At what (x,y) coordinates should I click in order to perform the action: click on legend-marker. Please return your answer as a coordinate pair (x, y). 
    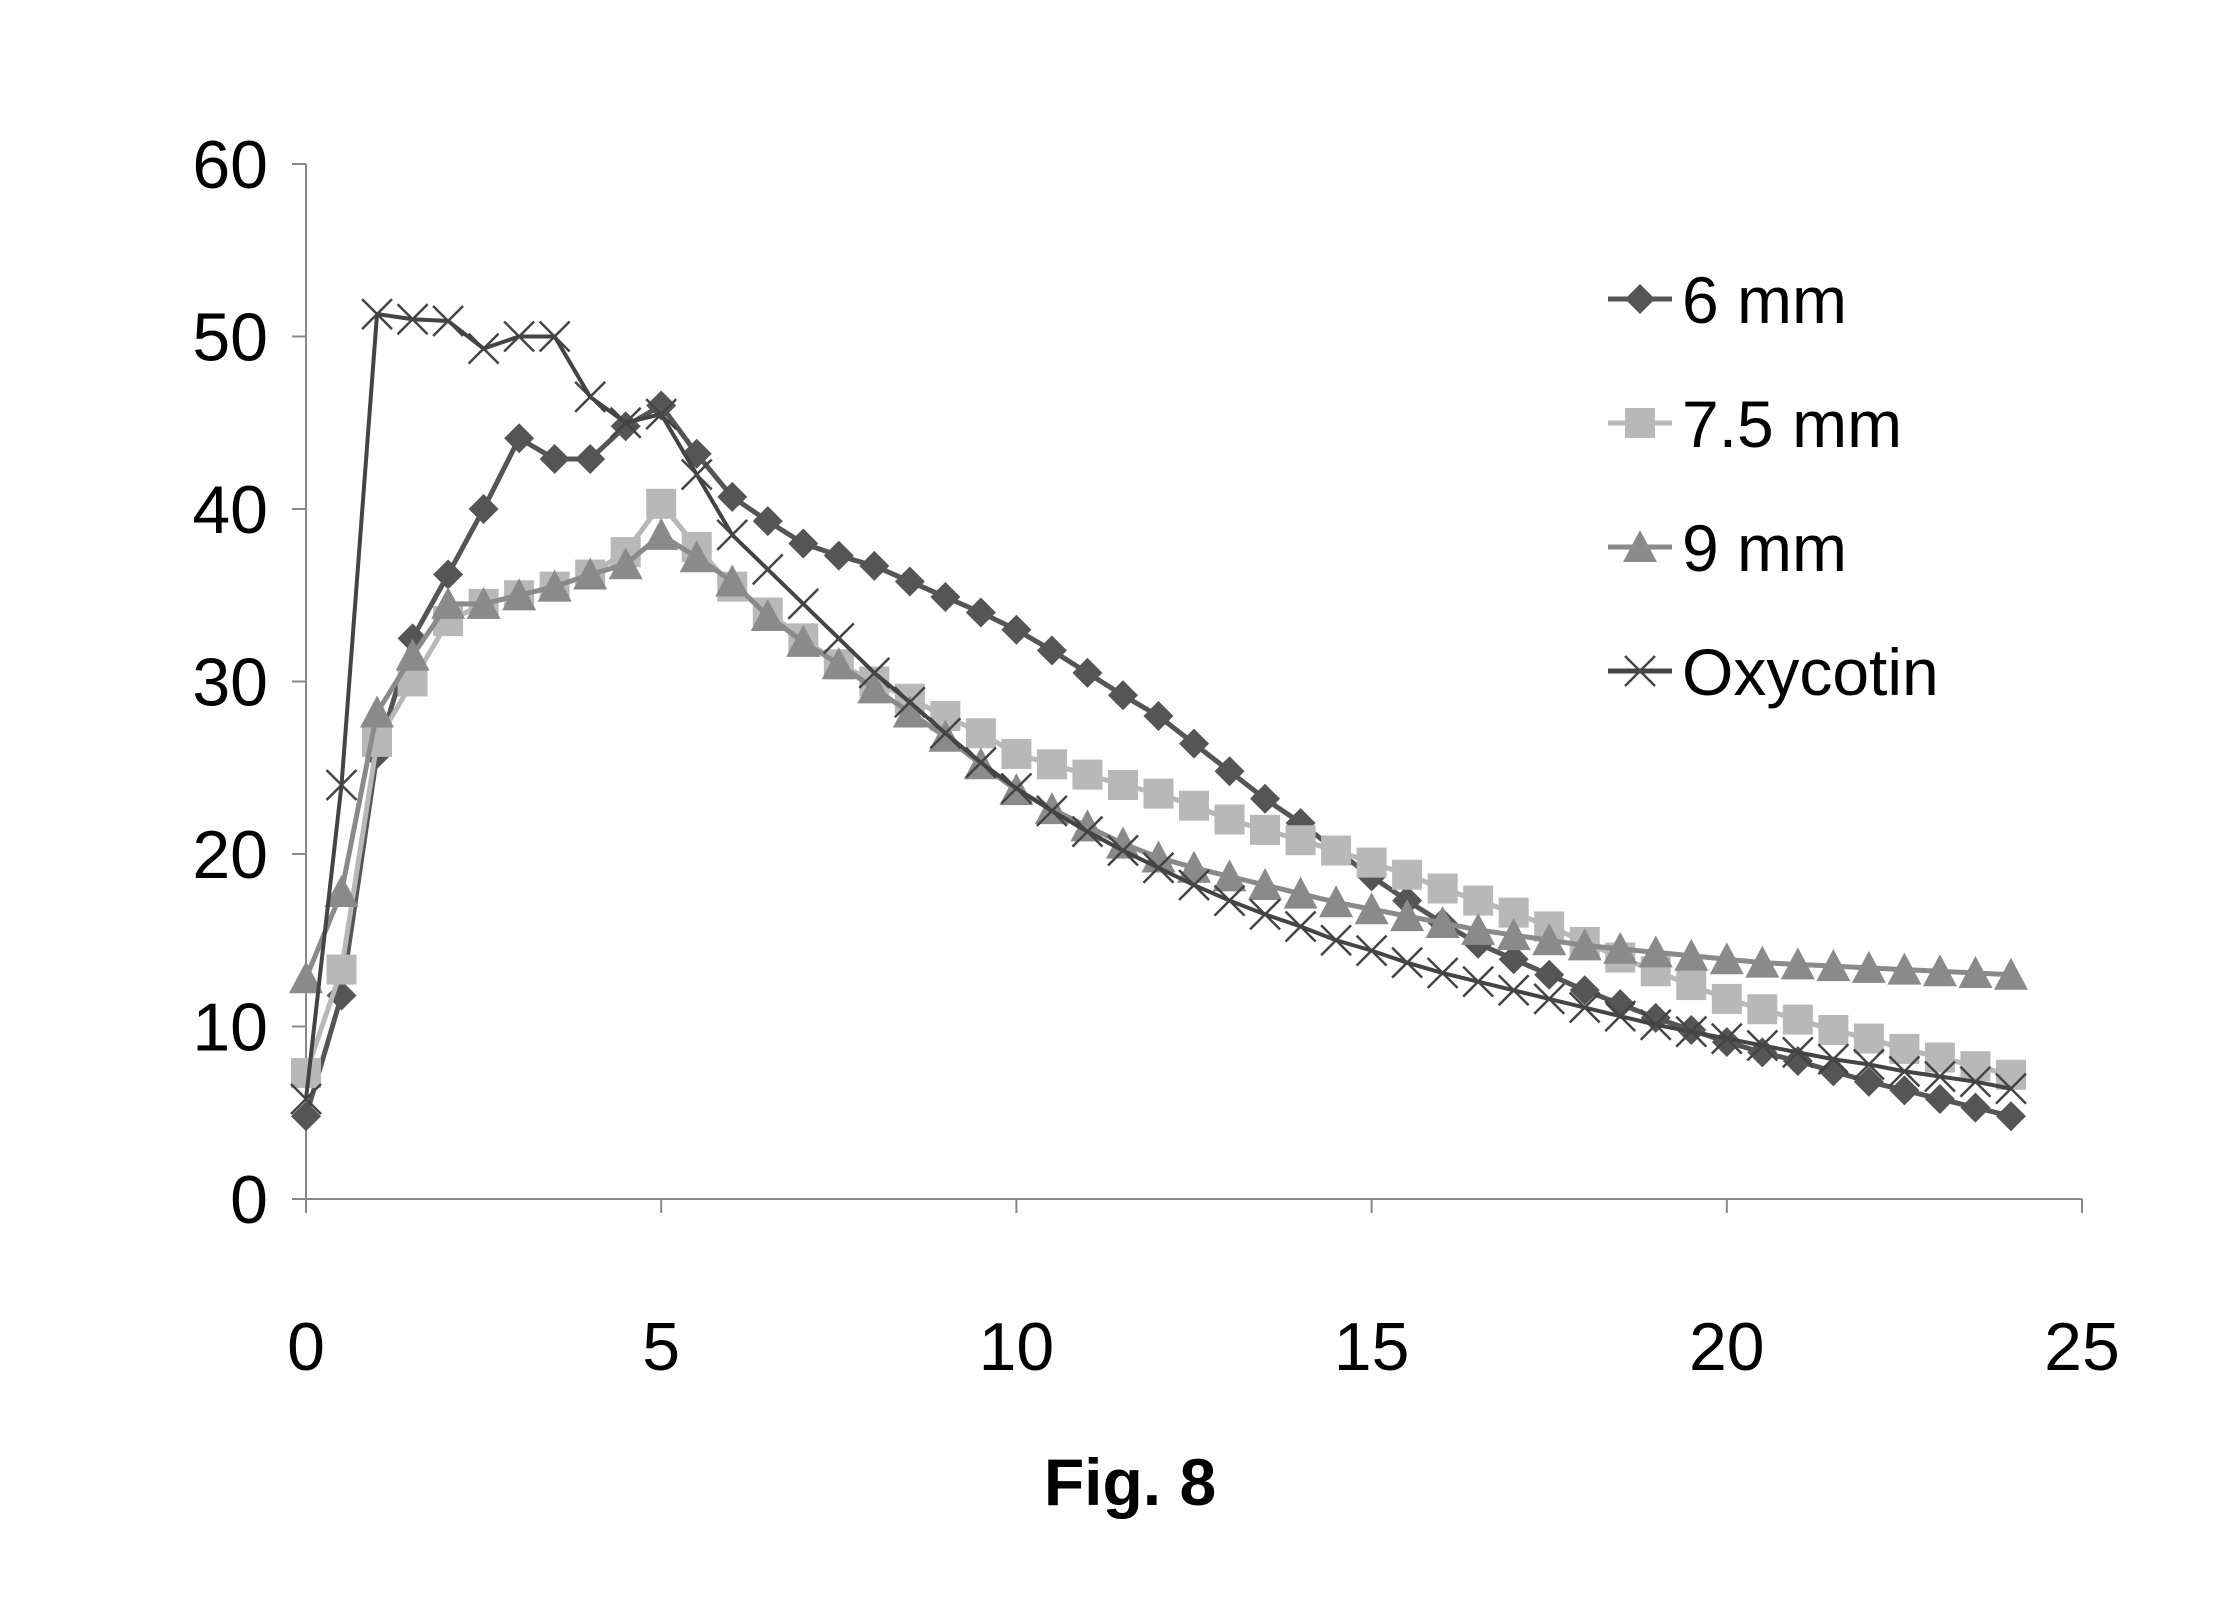
    Looking at the image, I should click on (1640, 546).